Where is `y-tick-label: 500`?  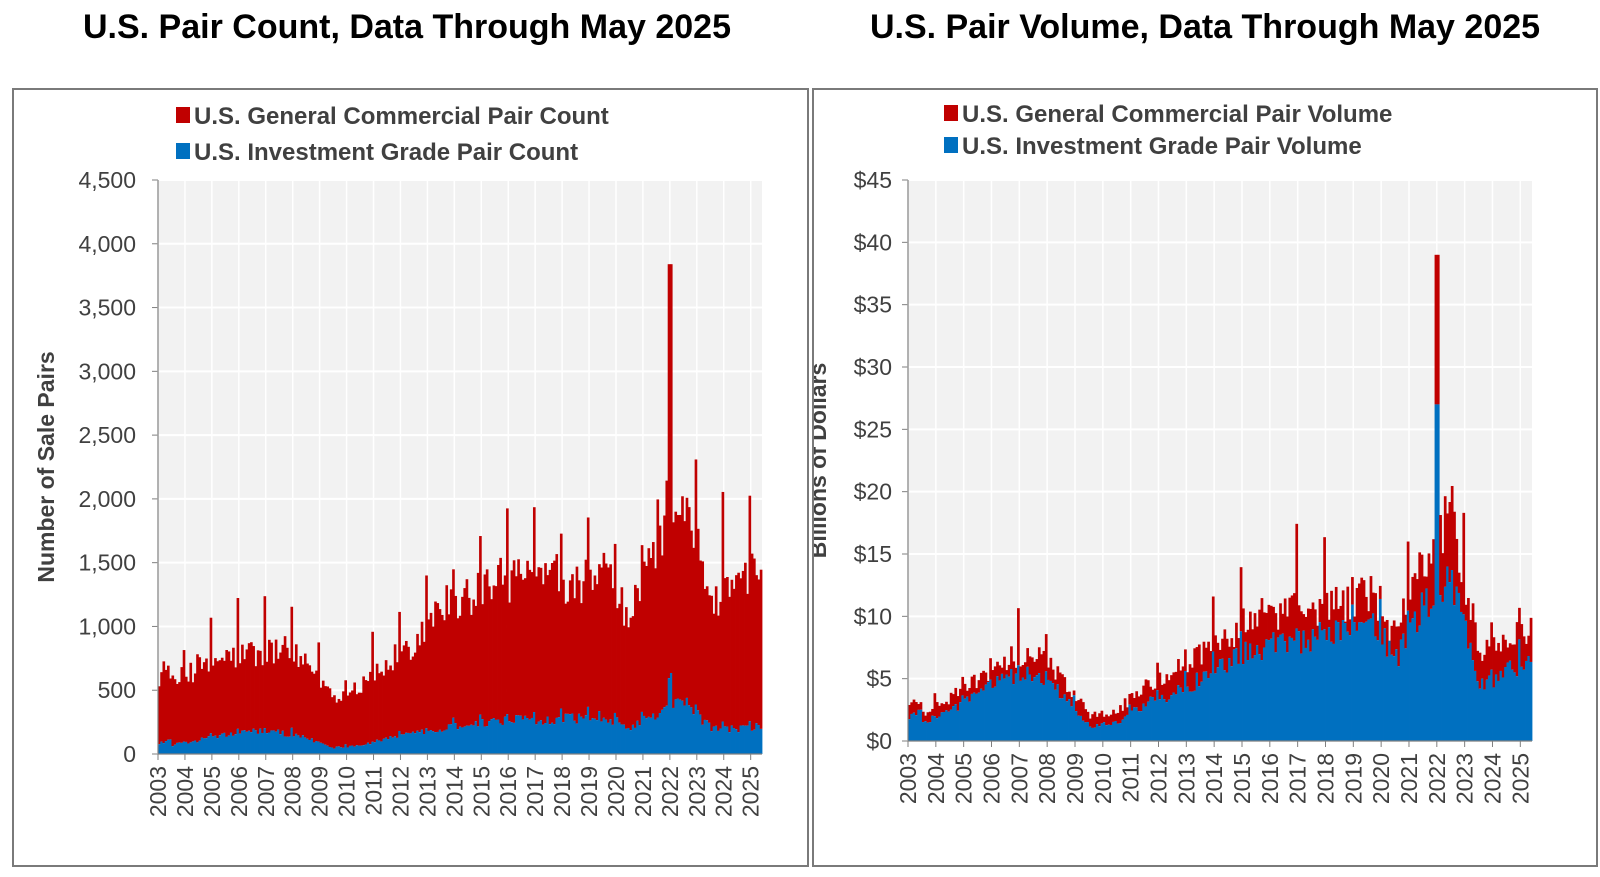 y-tick-label: 500 is located at coordinates (117, 690).